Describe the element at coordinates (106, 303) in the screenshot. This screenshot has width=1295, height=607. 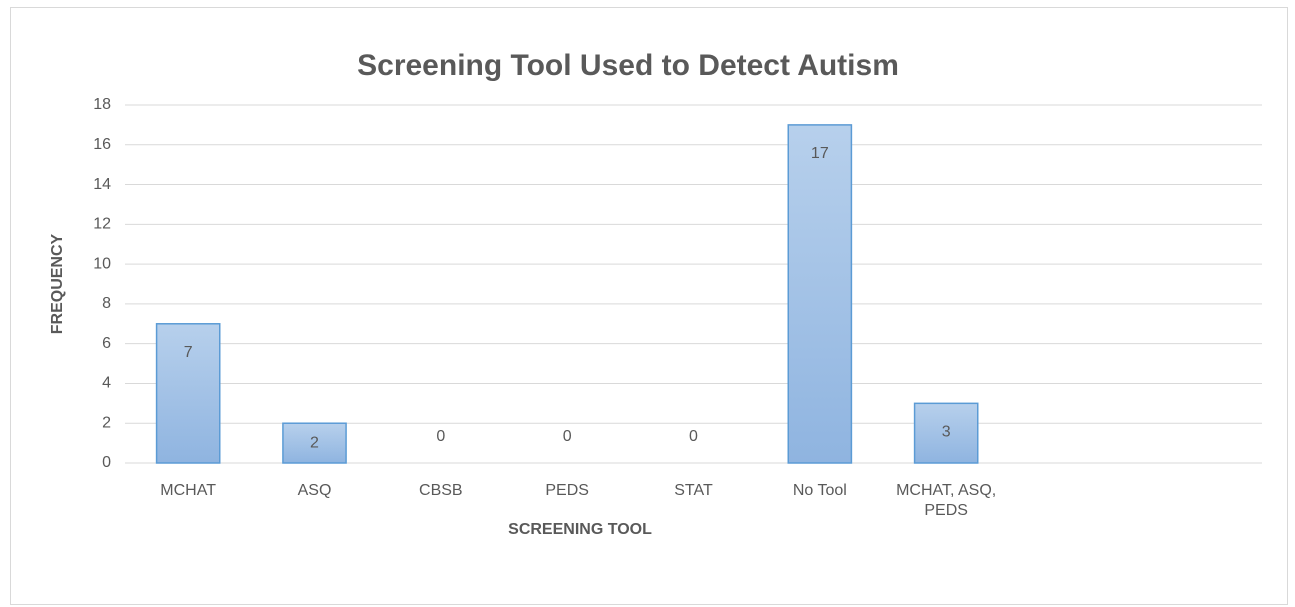
I see `y-tick-label: 8` at that location.